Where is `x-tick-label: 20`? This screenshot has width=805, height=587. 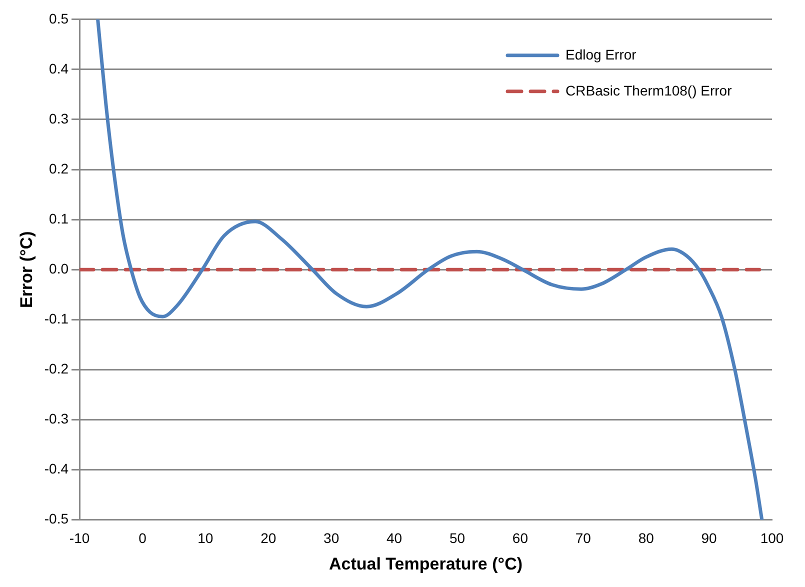 x-tick-label: 20 is located at coordinates (268, 538).